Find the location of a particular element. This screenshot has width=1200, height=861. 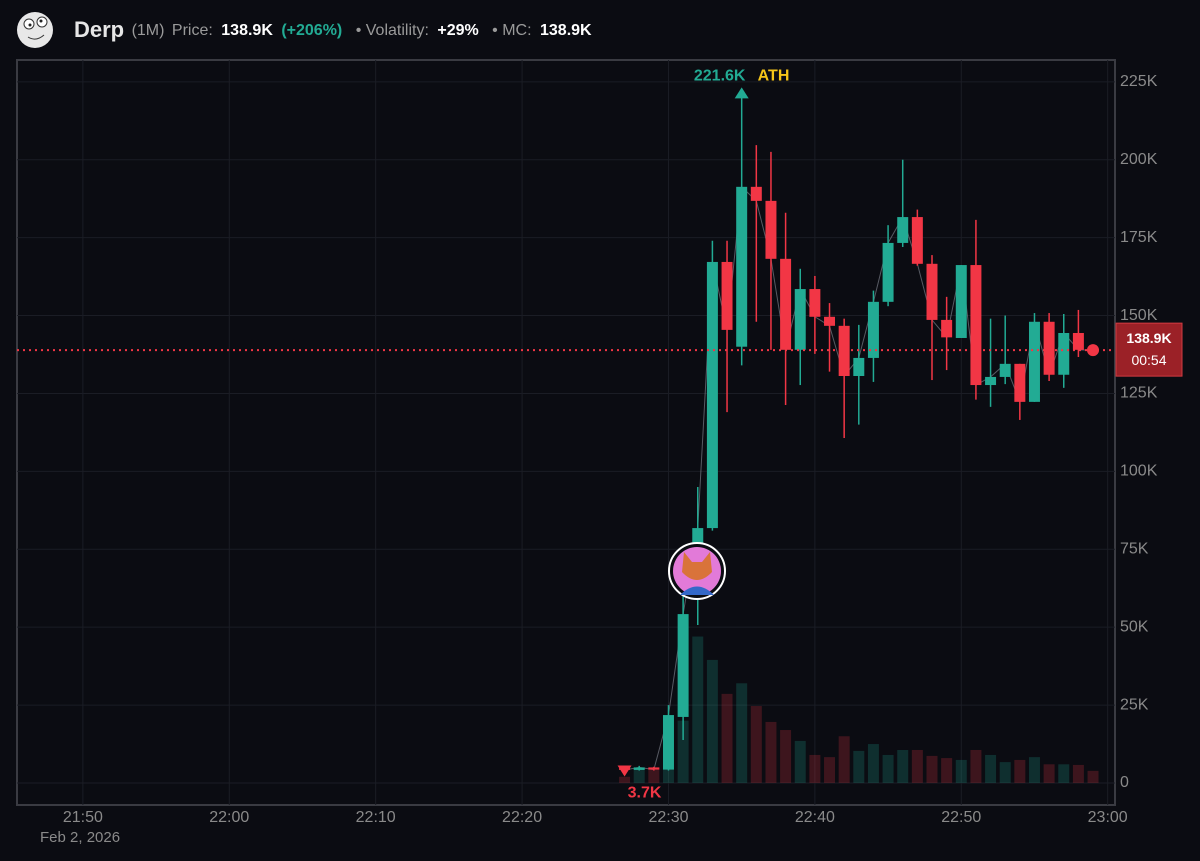

x-tick-label: 22:20 is located at coordinates (522, 817).